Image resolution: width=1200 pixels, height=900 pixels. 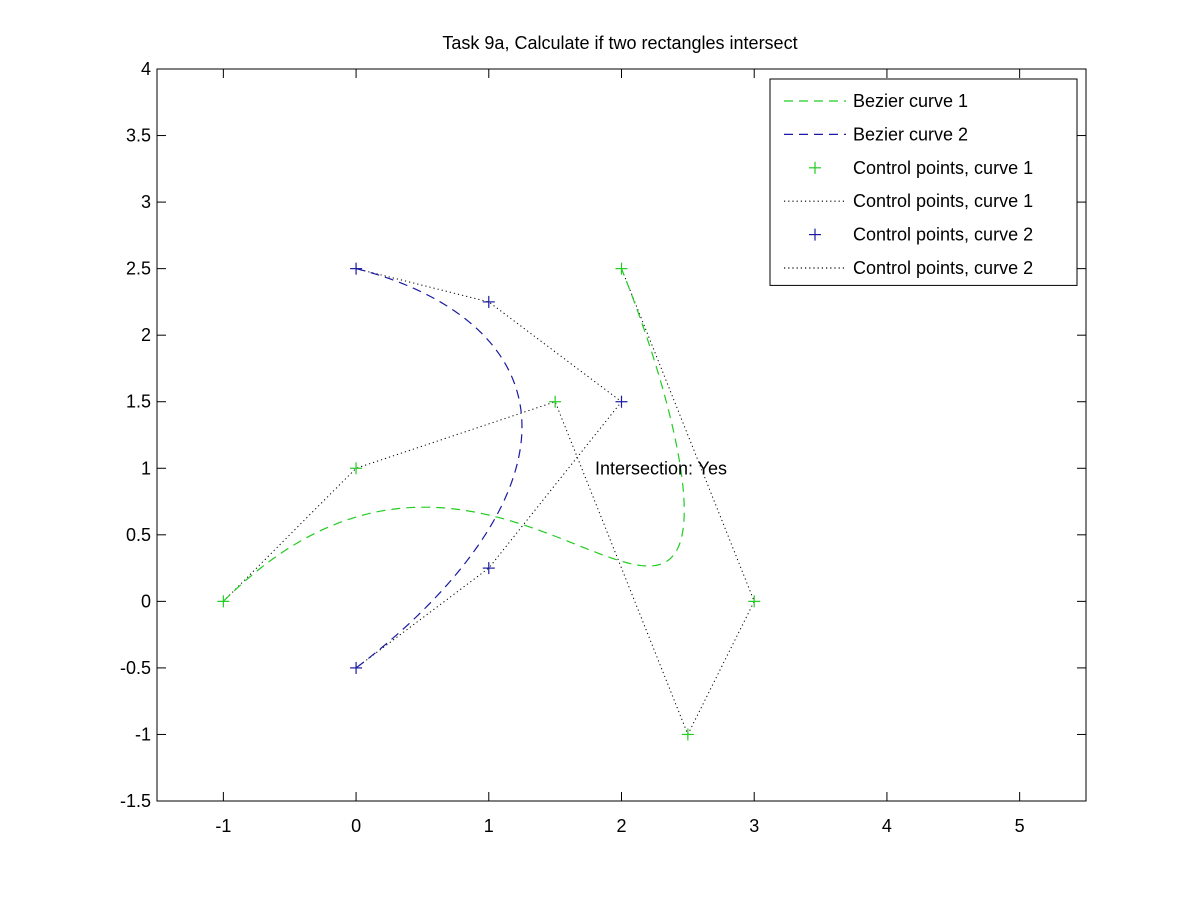 I want to click on legend-label: Bezier curve 2, so click(x=910, y=134).